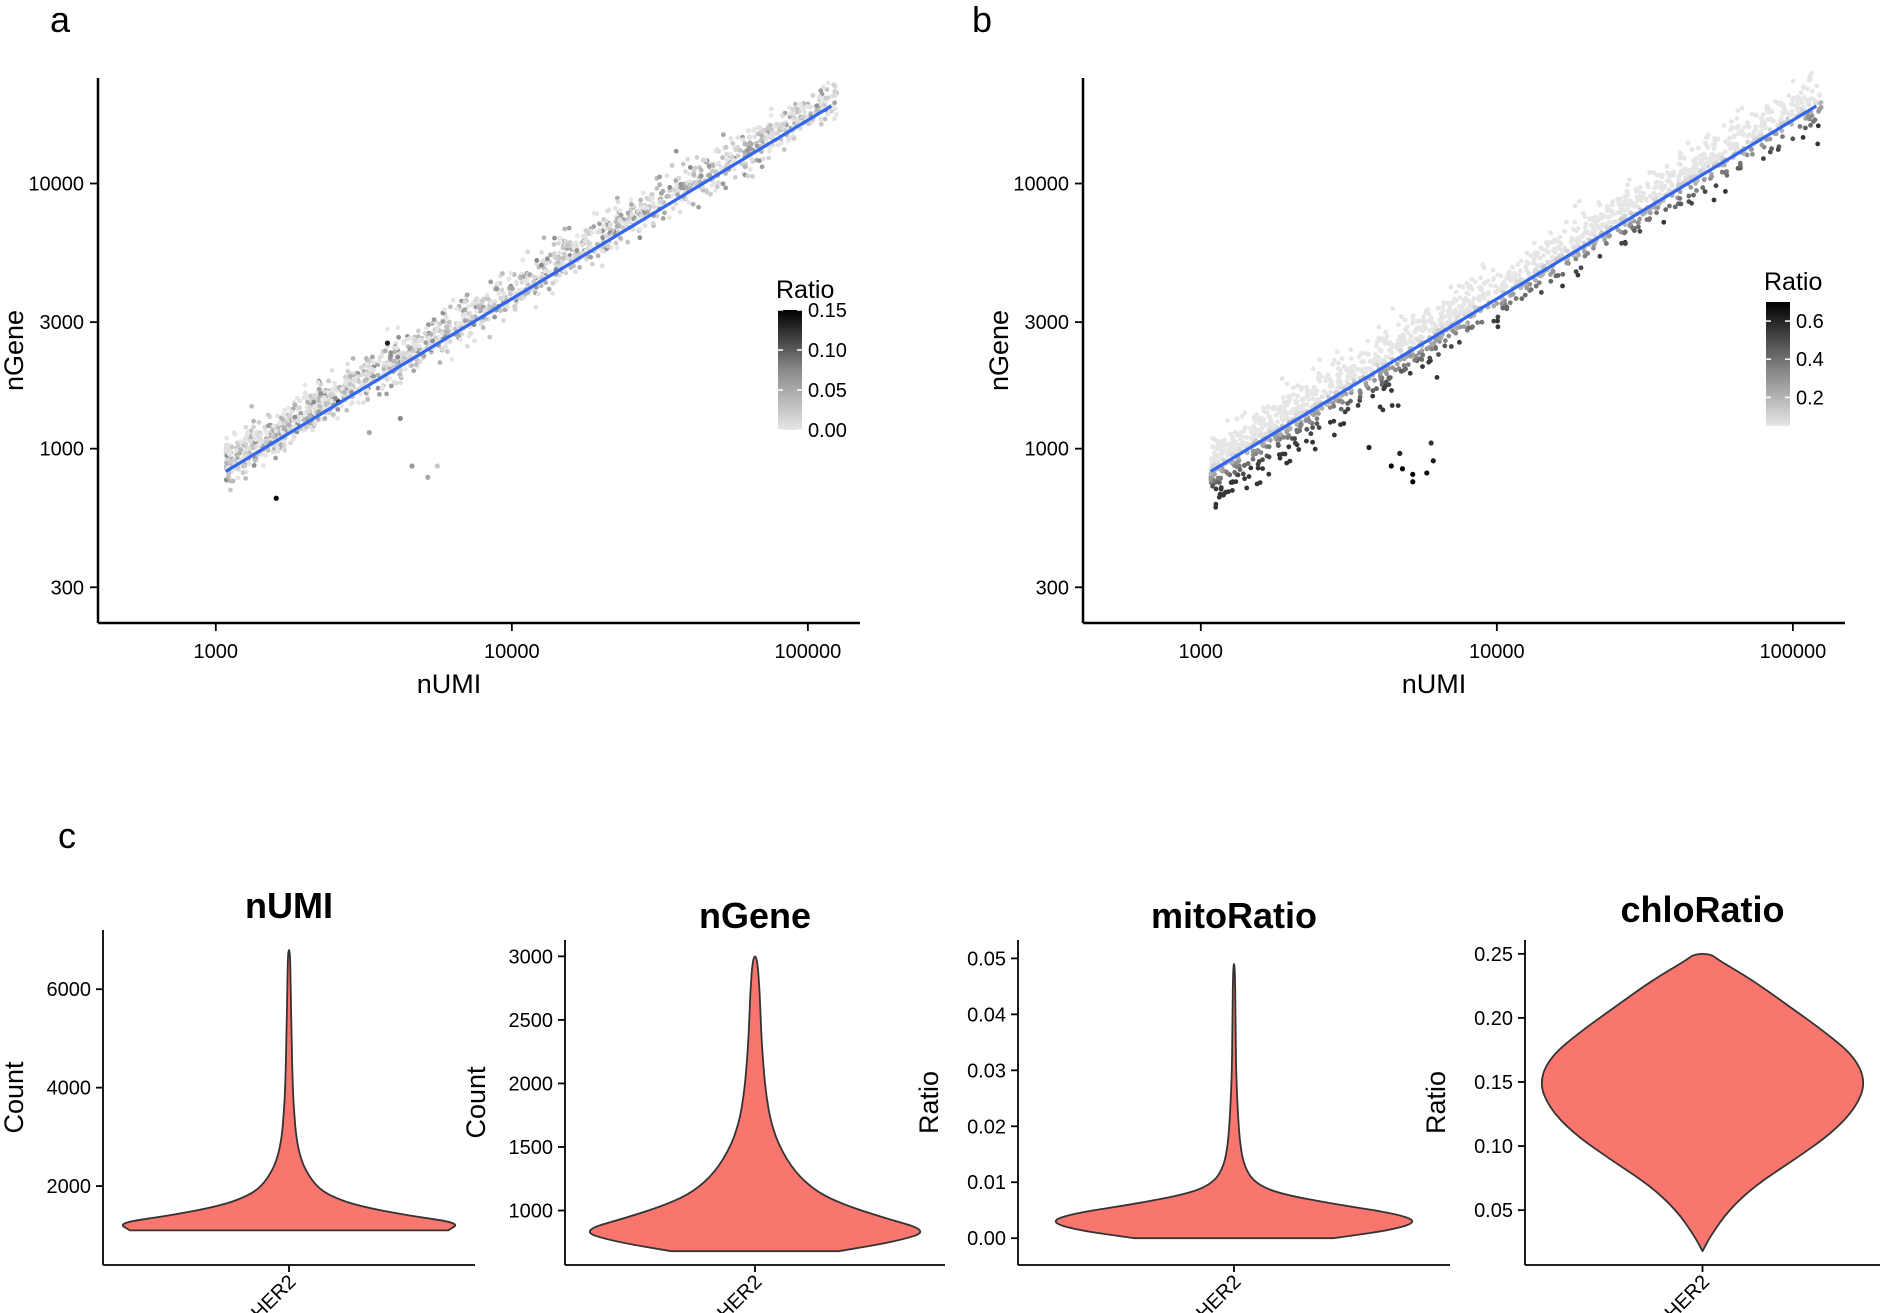 This screenshot has height=1313, width=1900. I want to click on y-tick-label: 10000, so click(1041, 185).